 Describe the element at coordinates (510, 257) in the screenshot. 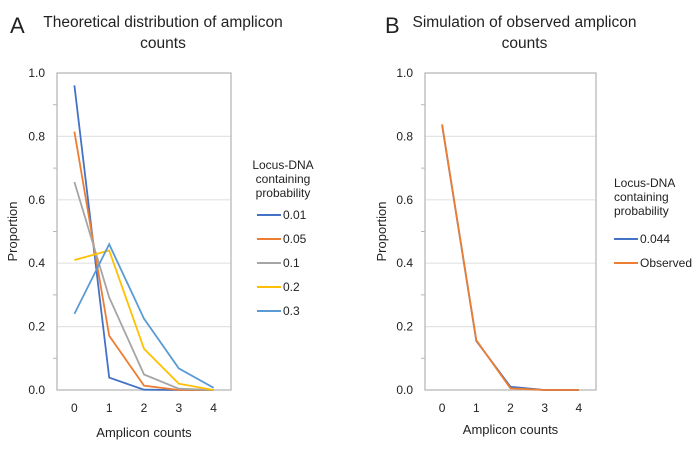

I see `series-line-observed` at that location.